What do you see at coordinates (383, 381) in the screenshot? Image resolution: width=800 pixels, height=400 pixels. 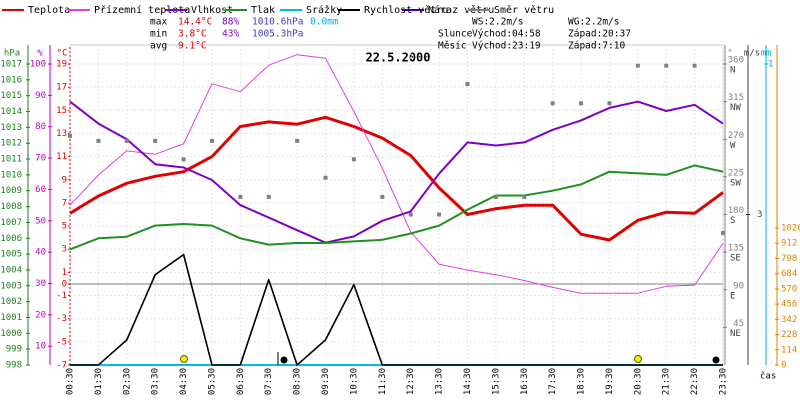 I see `x-tick-label: 11:30` at bounding box center [383, 381].